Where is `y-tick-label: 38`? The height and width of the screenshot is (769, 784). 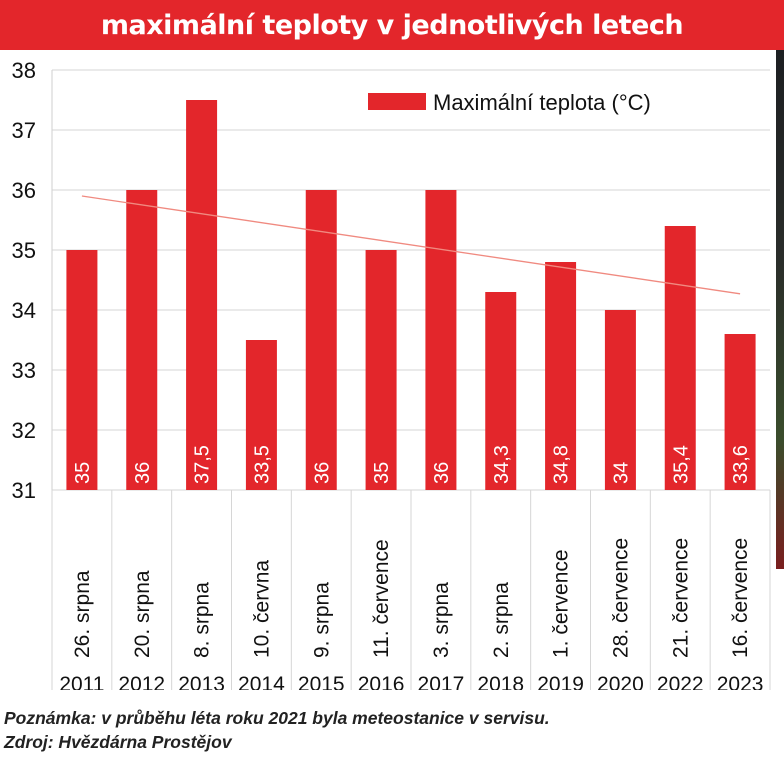 y-tick-label: 38 is located at coordinates (24, 70).